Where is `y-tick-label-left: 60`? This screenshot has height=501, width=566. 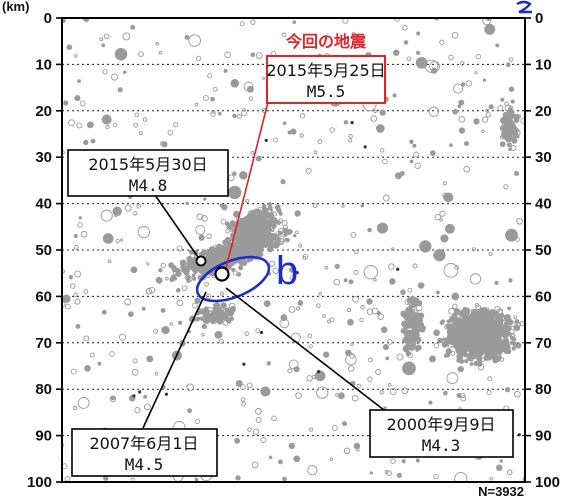 y-tick-label-left: 60 is located at coordinates (43, 296).